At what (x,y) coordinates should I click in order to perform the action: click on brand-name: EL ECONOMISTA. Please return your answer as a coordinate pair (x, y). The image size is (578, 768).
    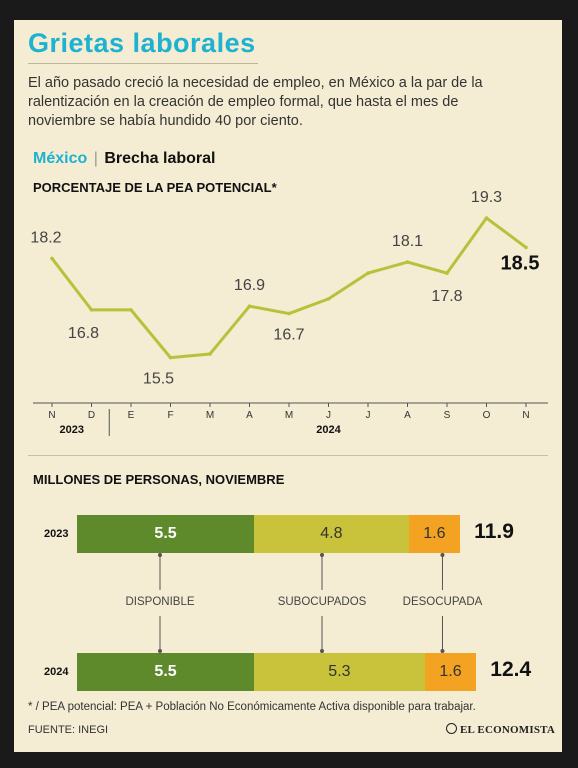
    Looking at the image, I should click on (507, 730).